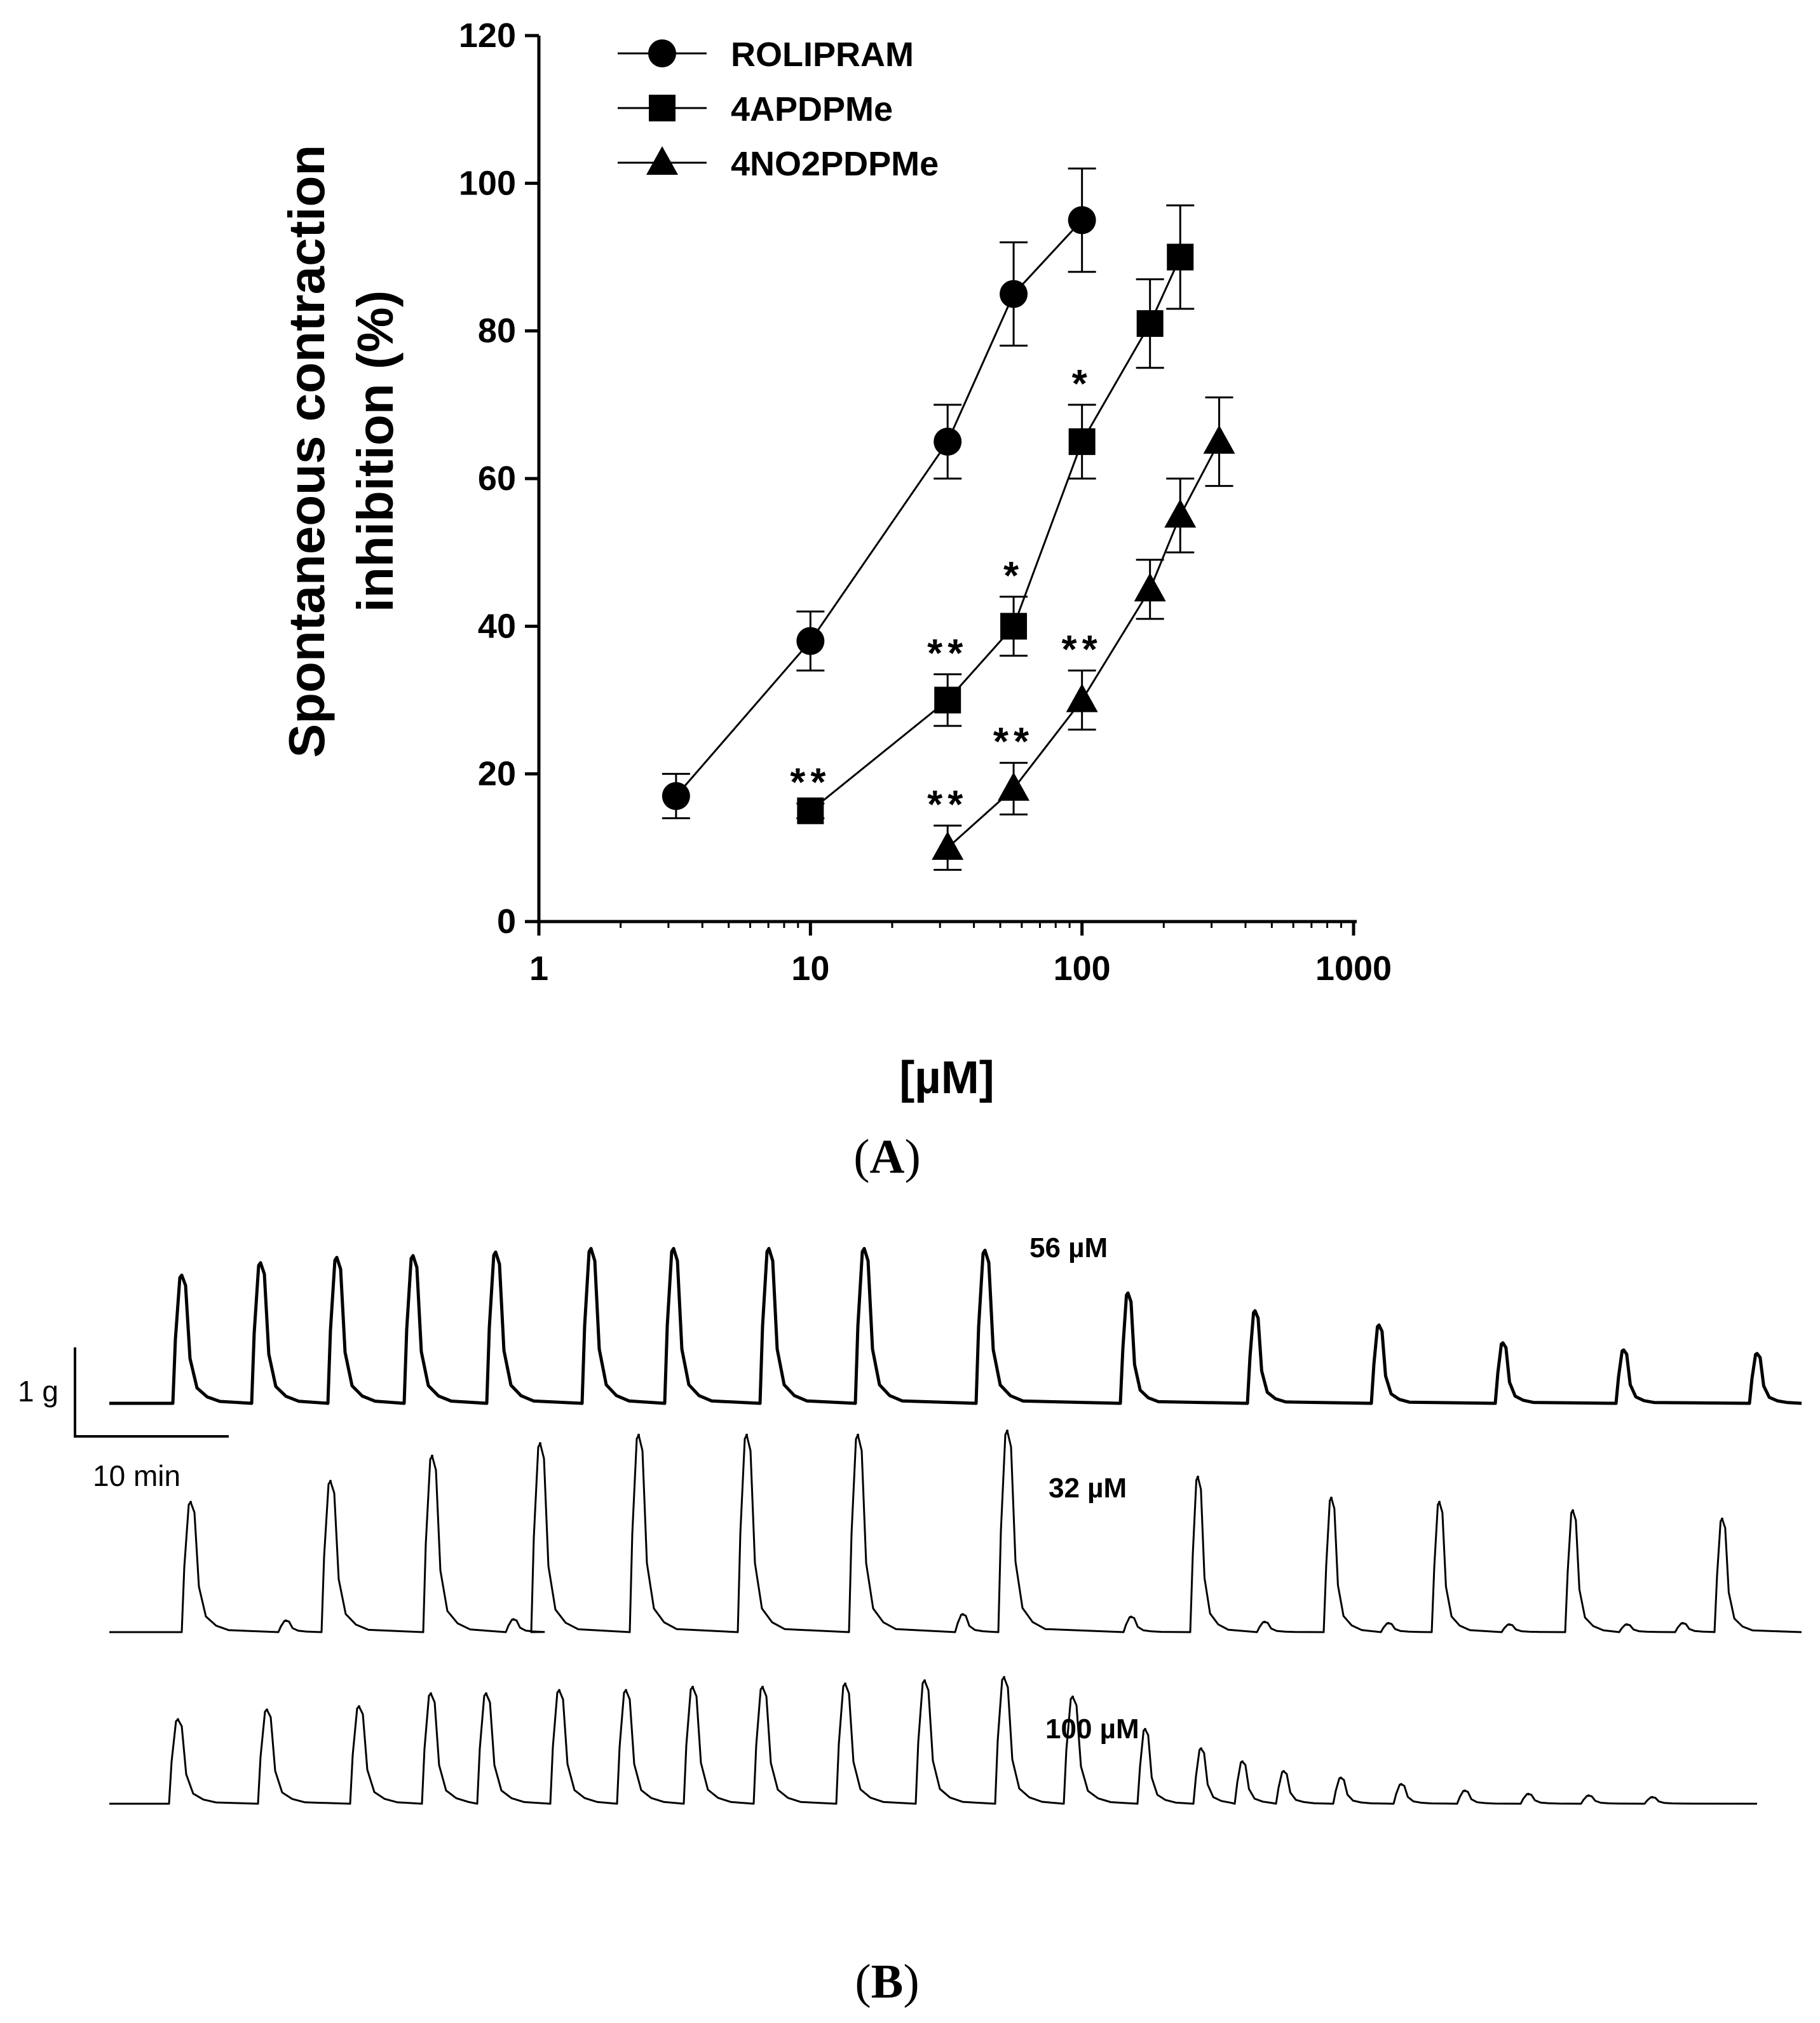  What do you see at coordinates (879, 493) in the screenshot?
I see `series-rolipram` at bounding box center [879, 493].